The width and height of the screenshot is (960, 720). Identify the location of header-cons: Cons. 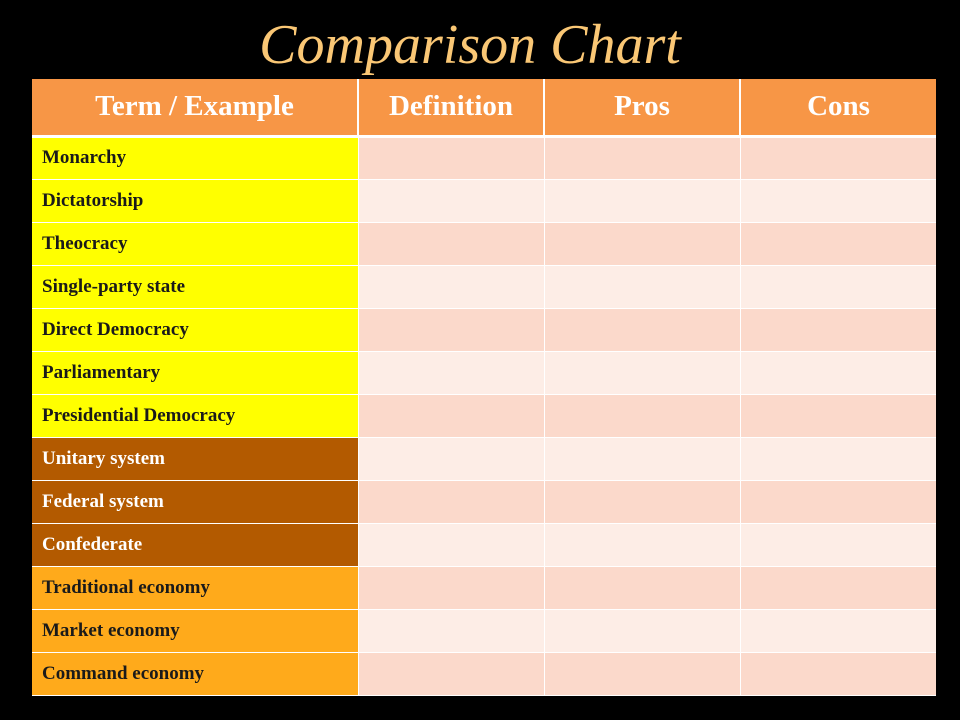
(838, 108).